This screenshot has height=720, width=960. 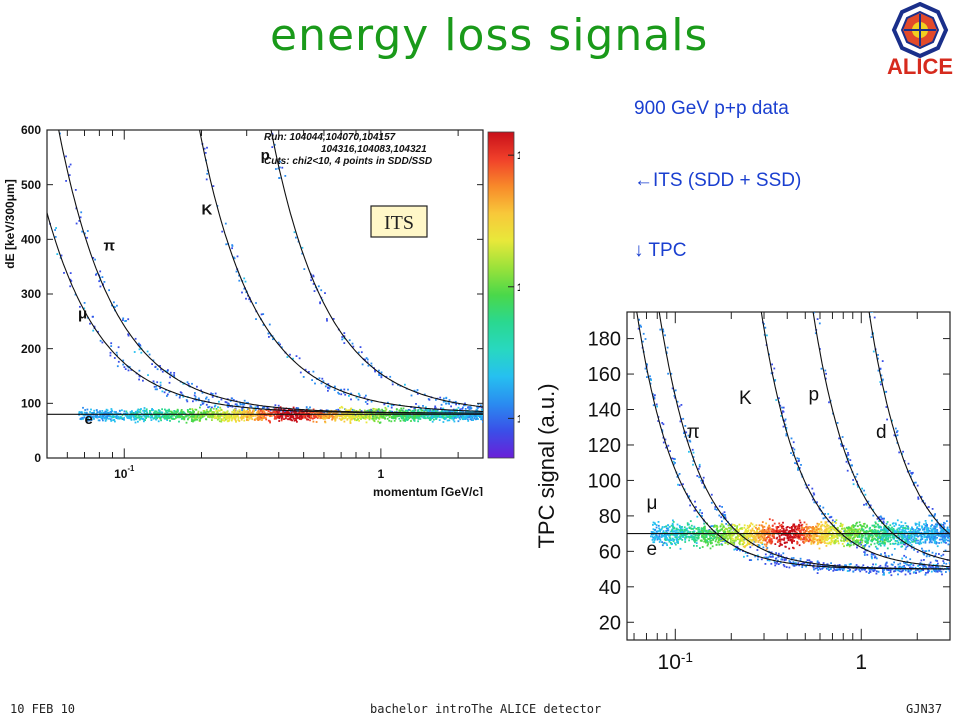 What do you see at coordinates (341, 271) in the screenshot?
I see `band-curve-K` at bounding box center [341, 271].